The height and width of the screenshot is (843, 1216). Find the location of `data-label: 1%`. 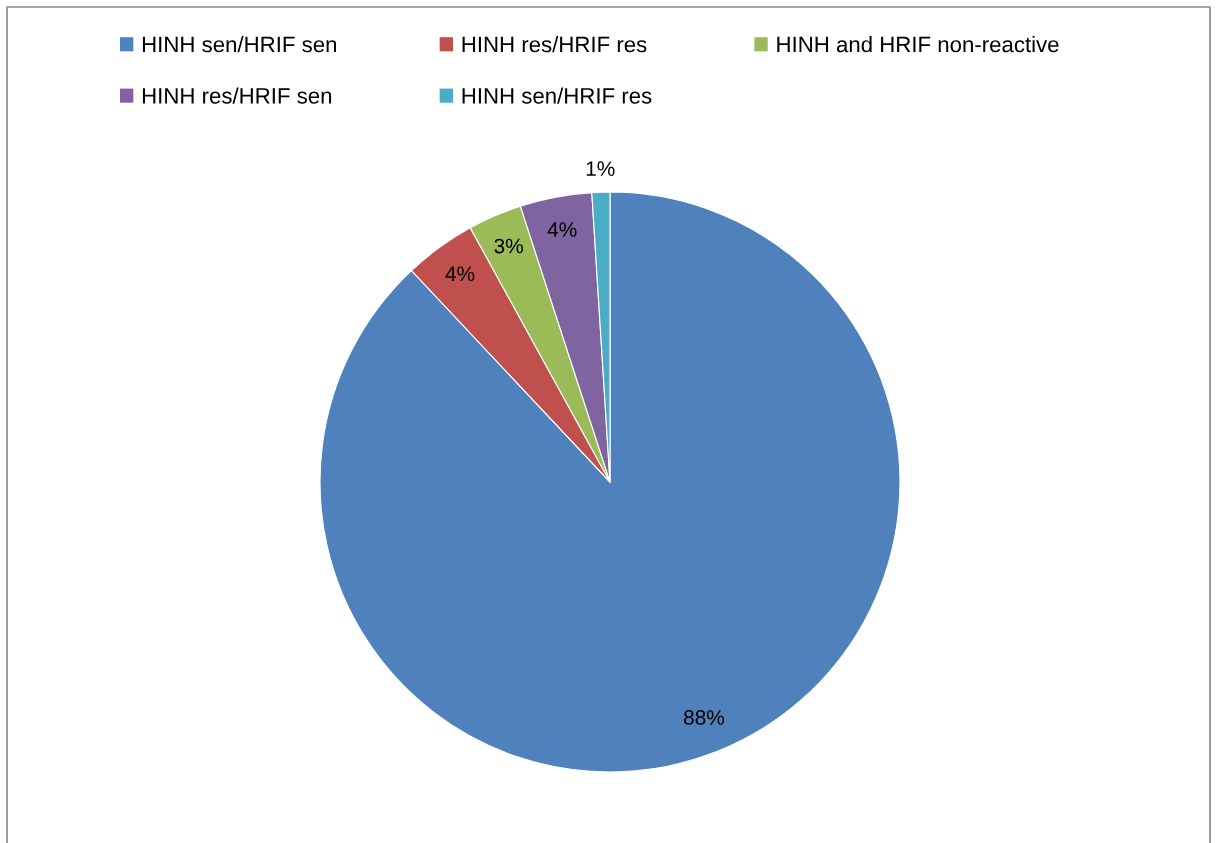

data-label: 1% is located at coordinates (600, 168).